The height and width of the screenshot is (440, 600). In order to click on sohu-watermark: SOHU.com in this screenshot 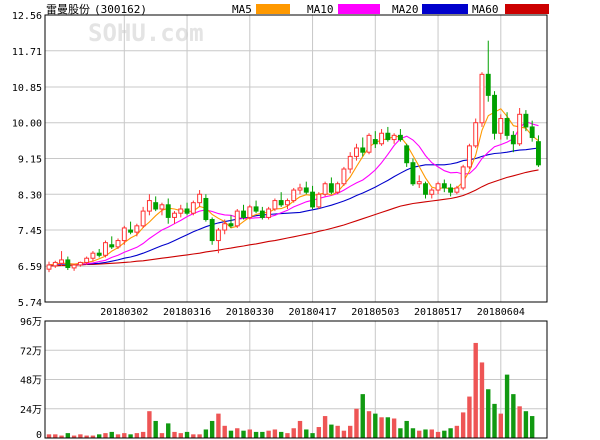, I will do `click(146, 33)`.